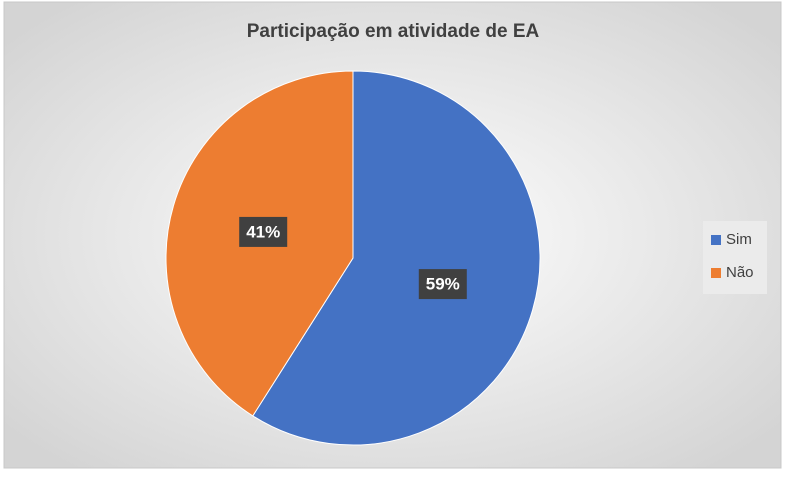 This screenshot has width=789, height=477. I want to click on data-label: 41%, so click(263, 231).